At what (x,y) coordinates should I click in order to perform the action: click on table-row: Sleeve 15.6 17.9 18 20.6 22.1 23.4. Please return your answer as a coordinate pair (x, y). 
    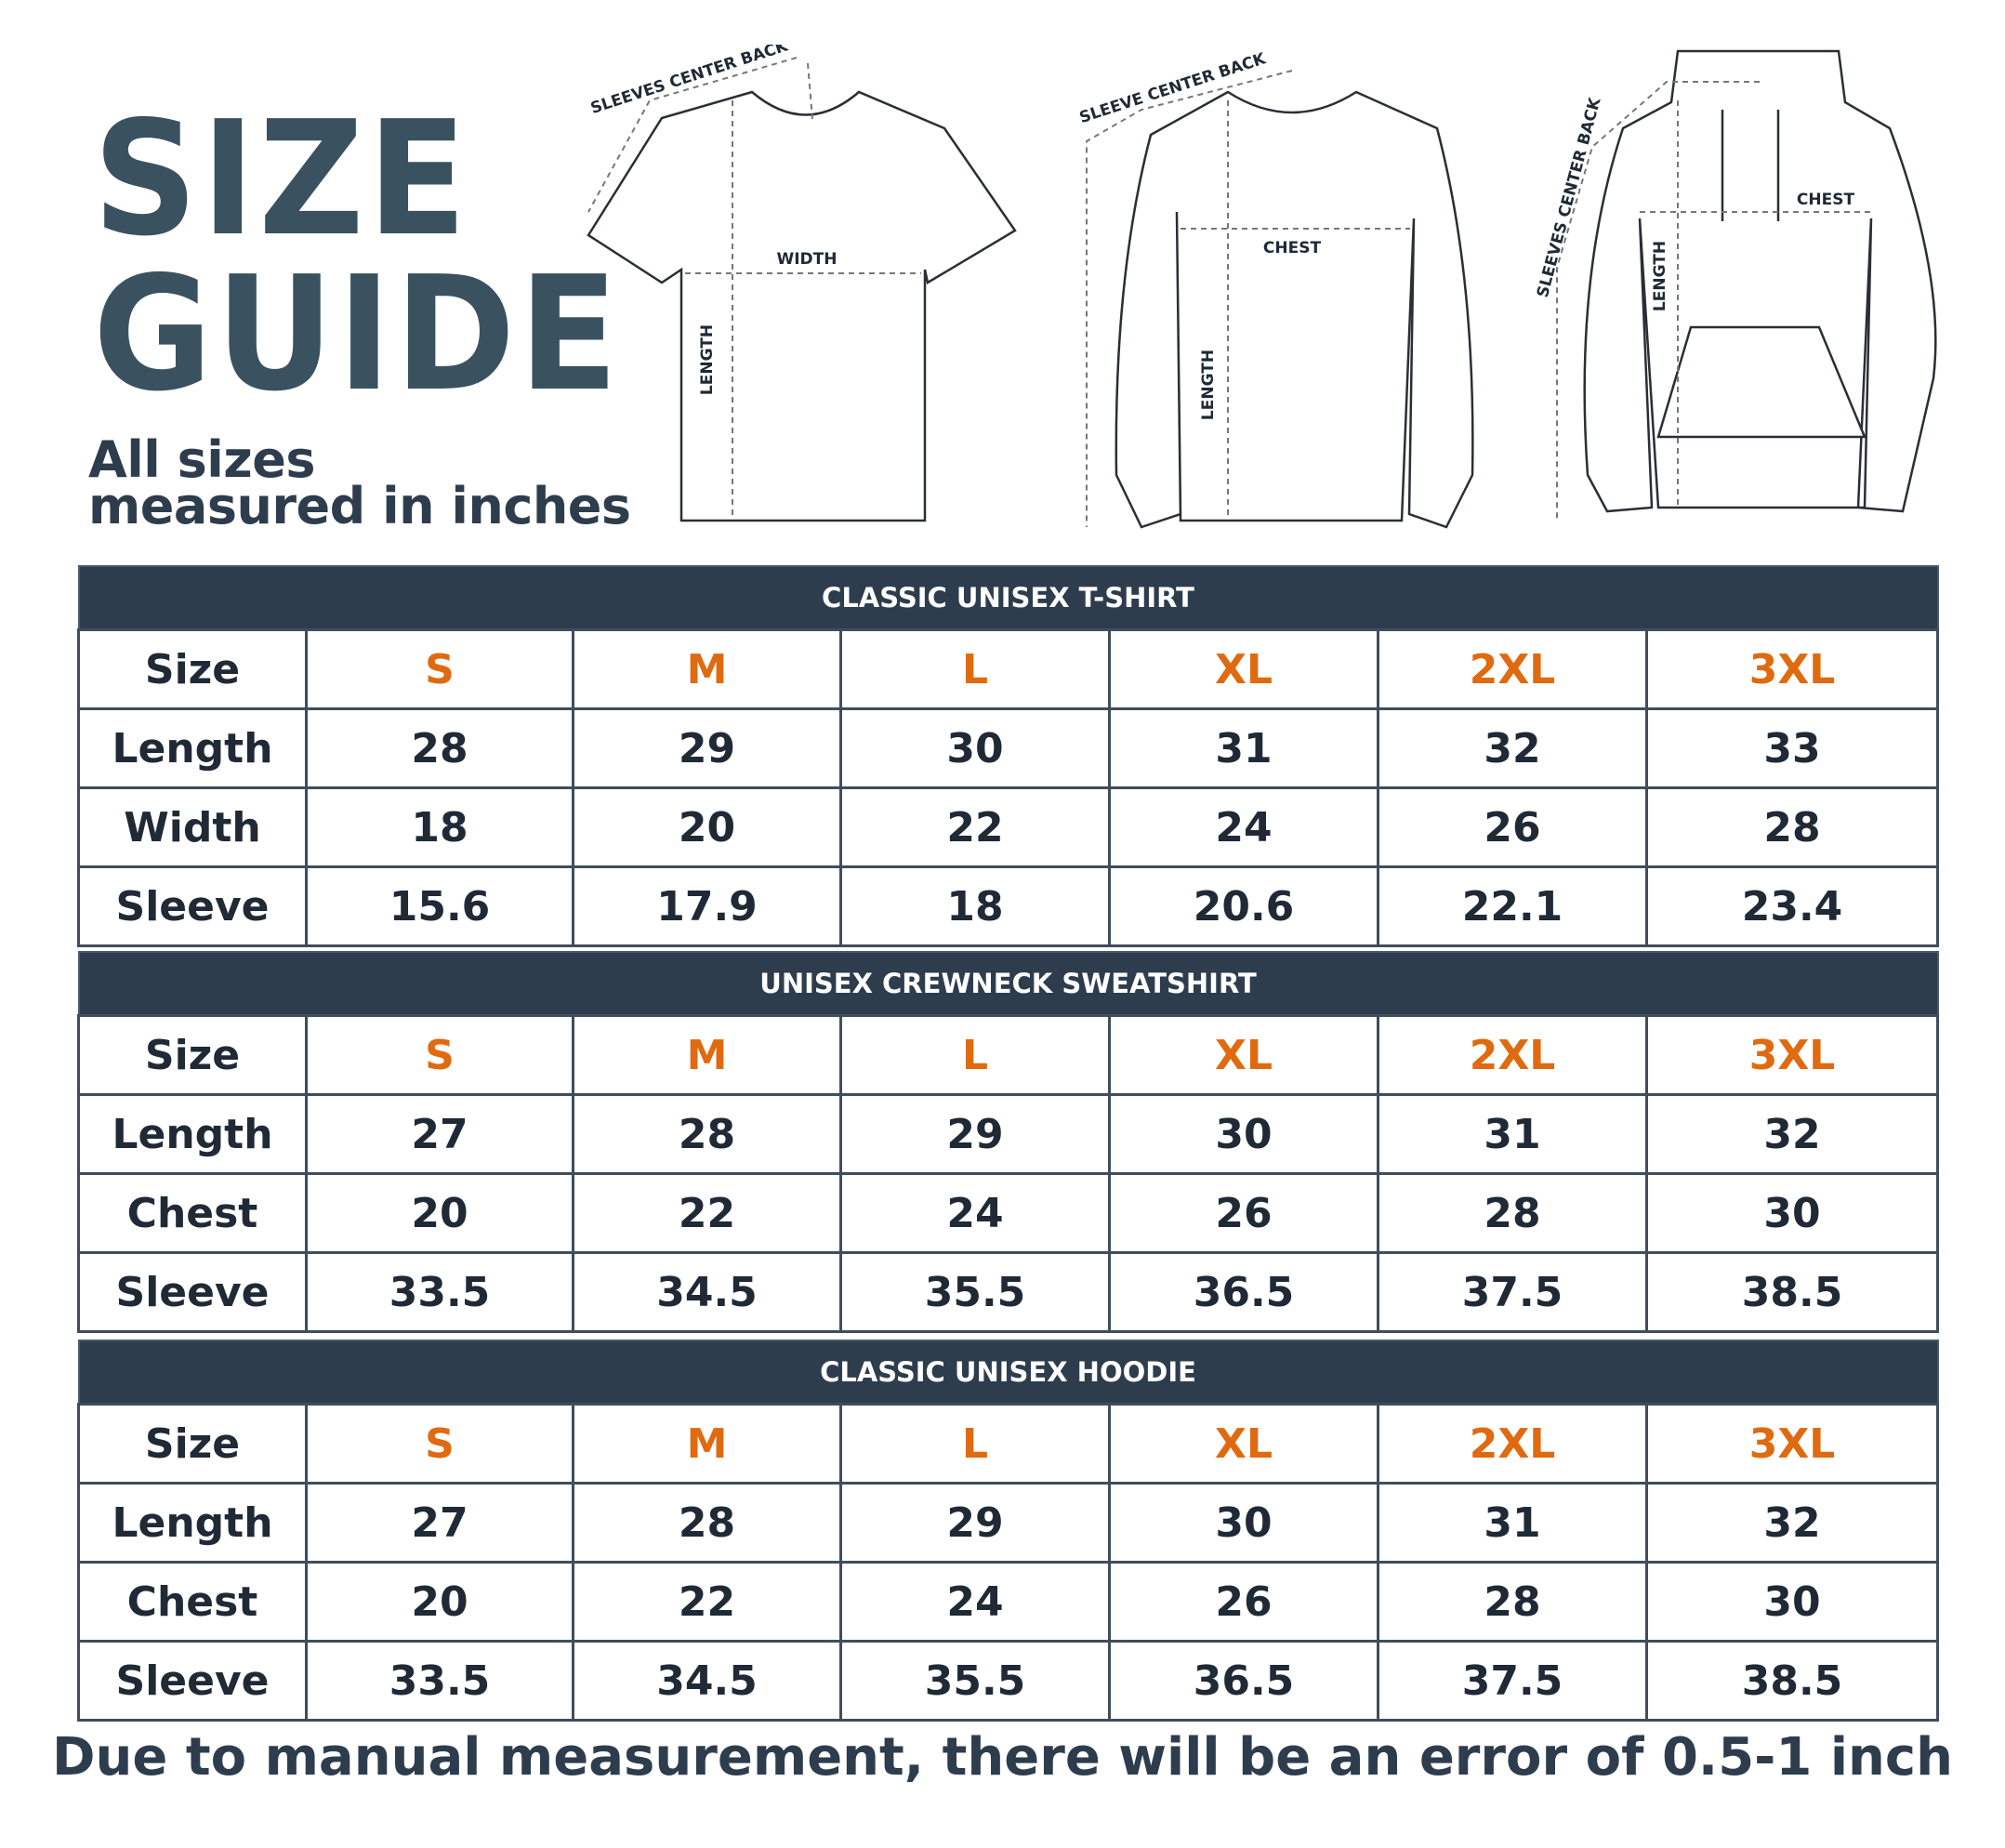
    Looking at the image, I should click on (1008, 906).